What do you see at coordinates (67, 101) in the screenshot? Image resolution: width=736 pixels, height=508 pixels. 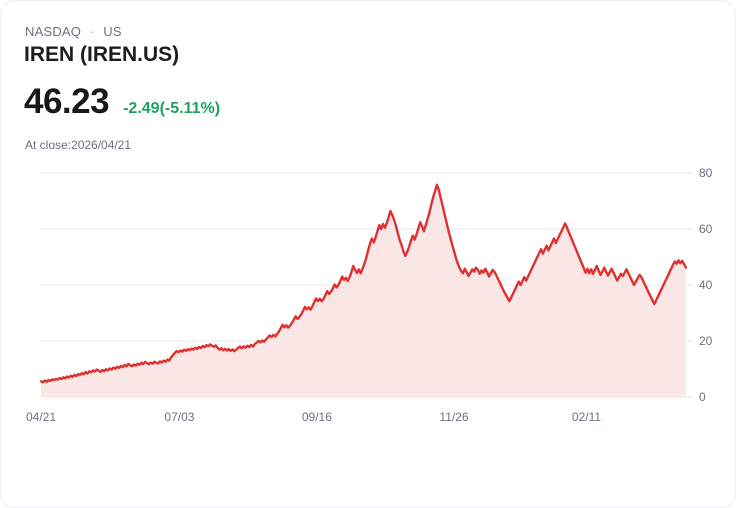 I see `last-price: 46.23` at bounding box center [67, 101].